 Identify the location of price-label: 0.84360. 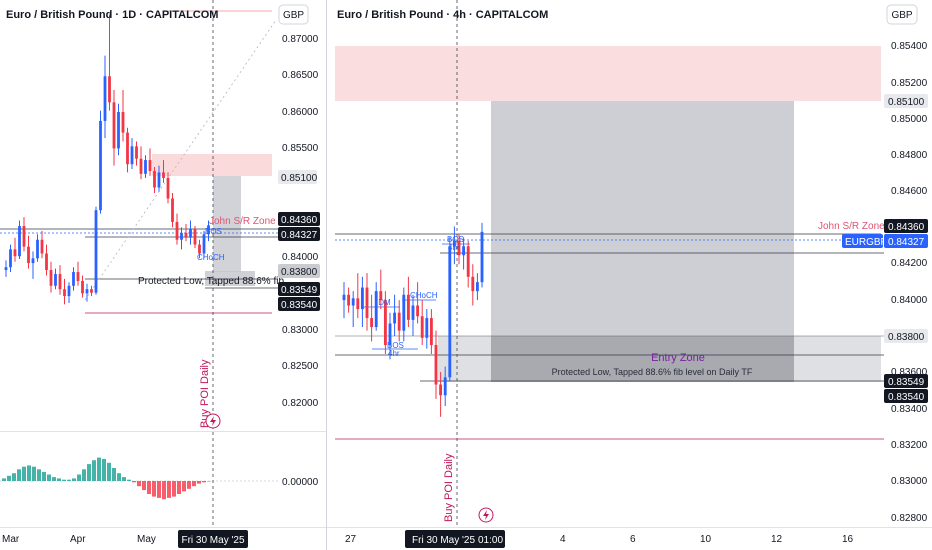
(299, 219).